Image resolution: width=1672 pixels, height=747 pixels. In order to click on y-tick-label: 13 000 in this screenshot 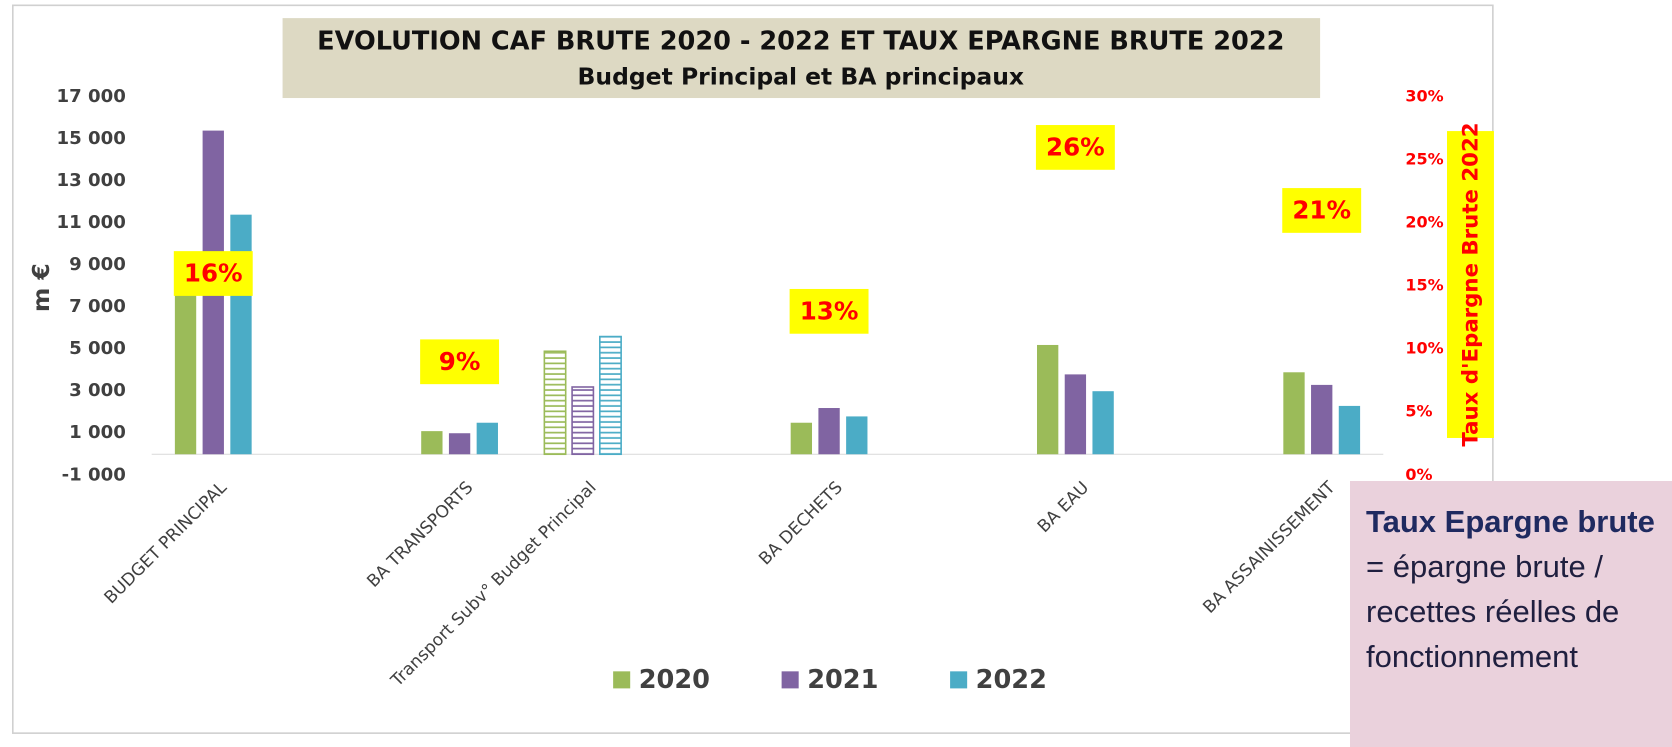, I will do `click(90, 180)`.